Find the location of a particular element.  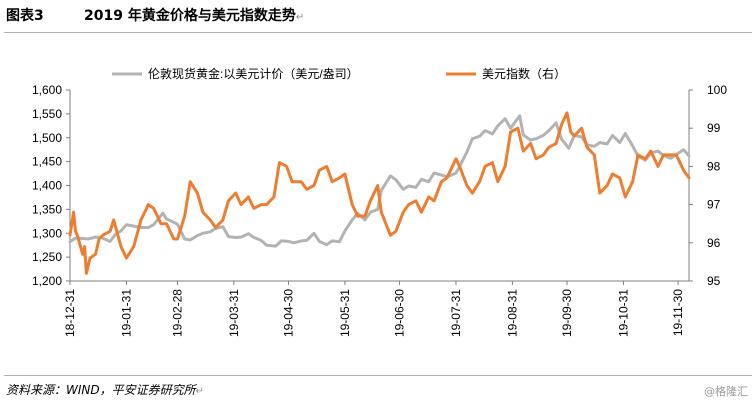

x-tick-label: 19-02-28 is located at coordinates (177, 313).